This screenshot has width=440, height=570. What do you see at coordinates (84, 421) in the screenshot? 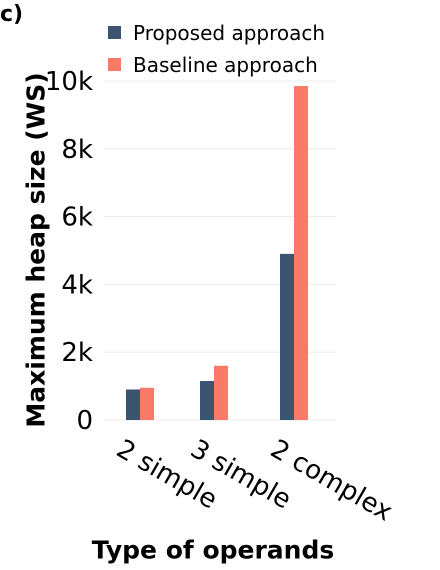
I see `y-tick-label: 0` at bounding box center [84, 421].